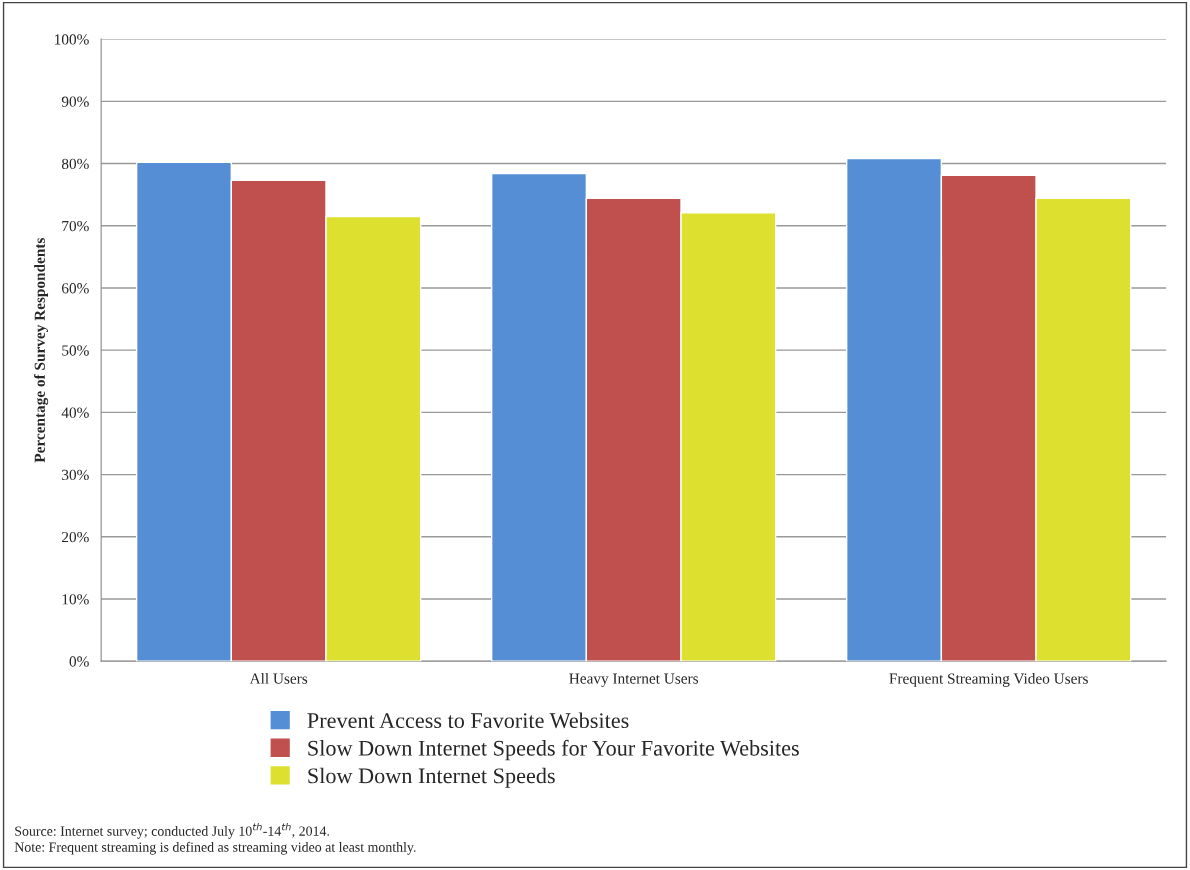 The image size is (1190, 870). What do you see at coordinates (79, 661) in the screenshot?
I see `y-tick-label: 0%` at bounding box center [79, 661].